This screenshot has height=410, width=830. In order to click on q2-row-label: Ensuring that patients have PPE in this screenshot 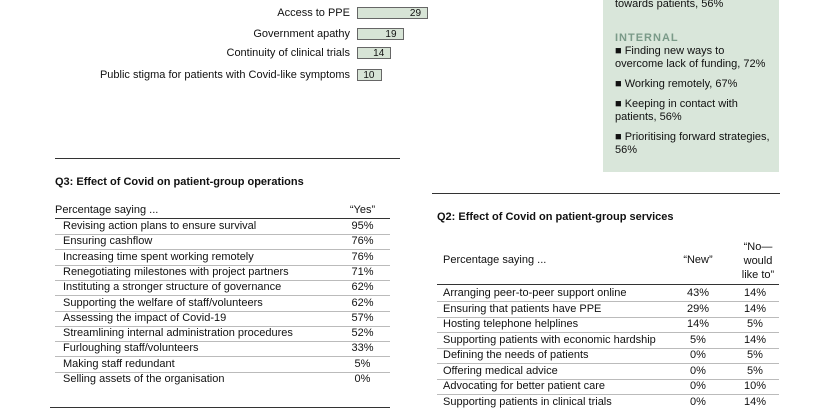, I will do `click(522, 308)`.